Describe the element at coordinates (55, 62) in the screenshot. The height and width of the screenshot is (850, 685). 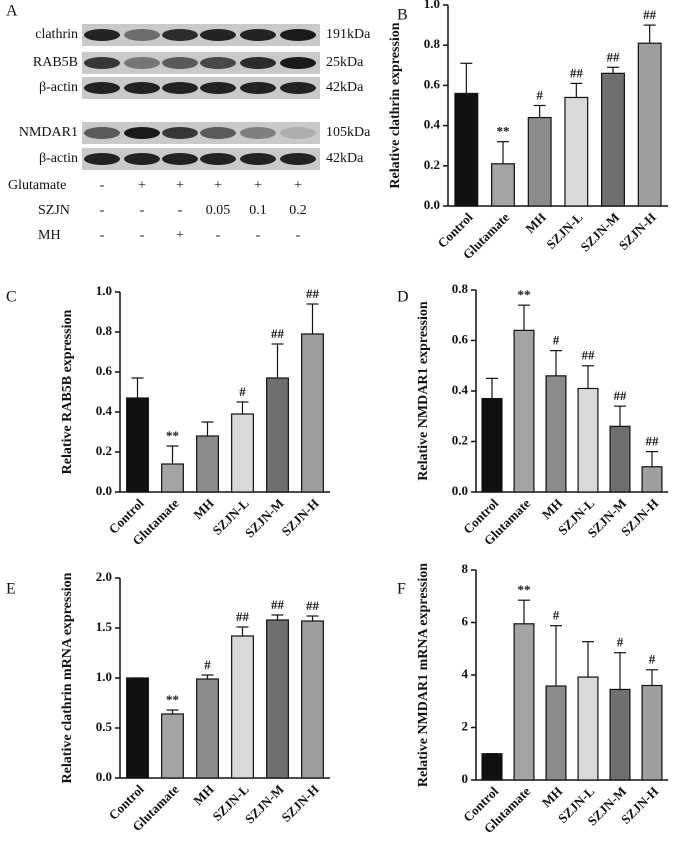
I see `blot-row-label: RAB5B` at that location.